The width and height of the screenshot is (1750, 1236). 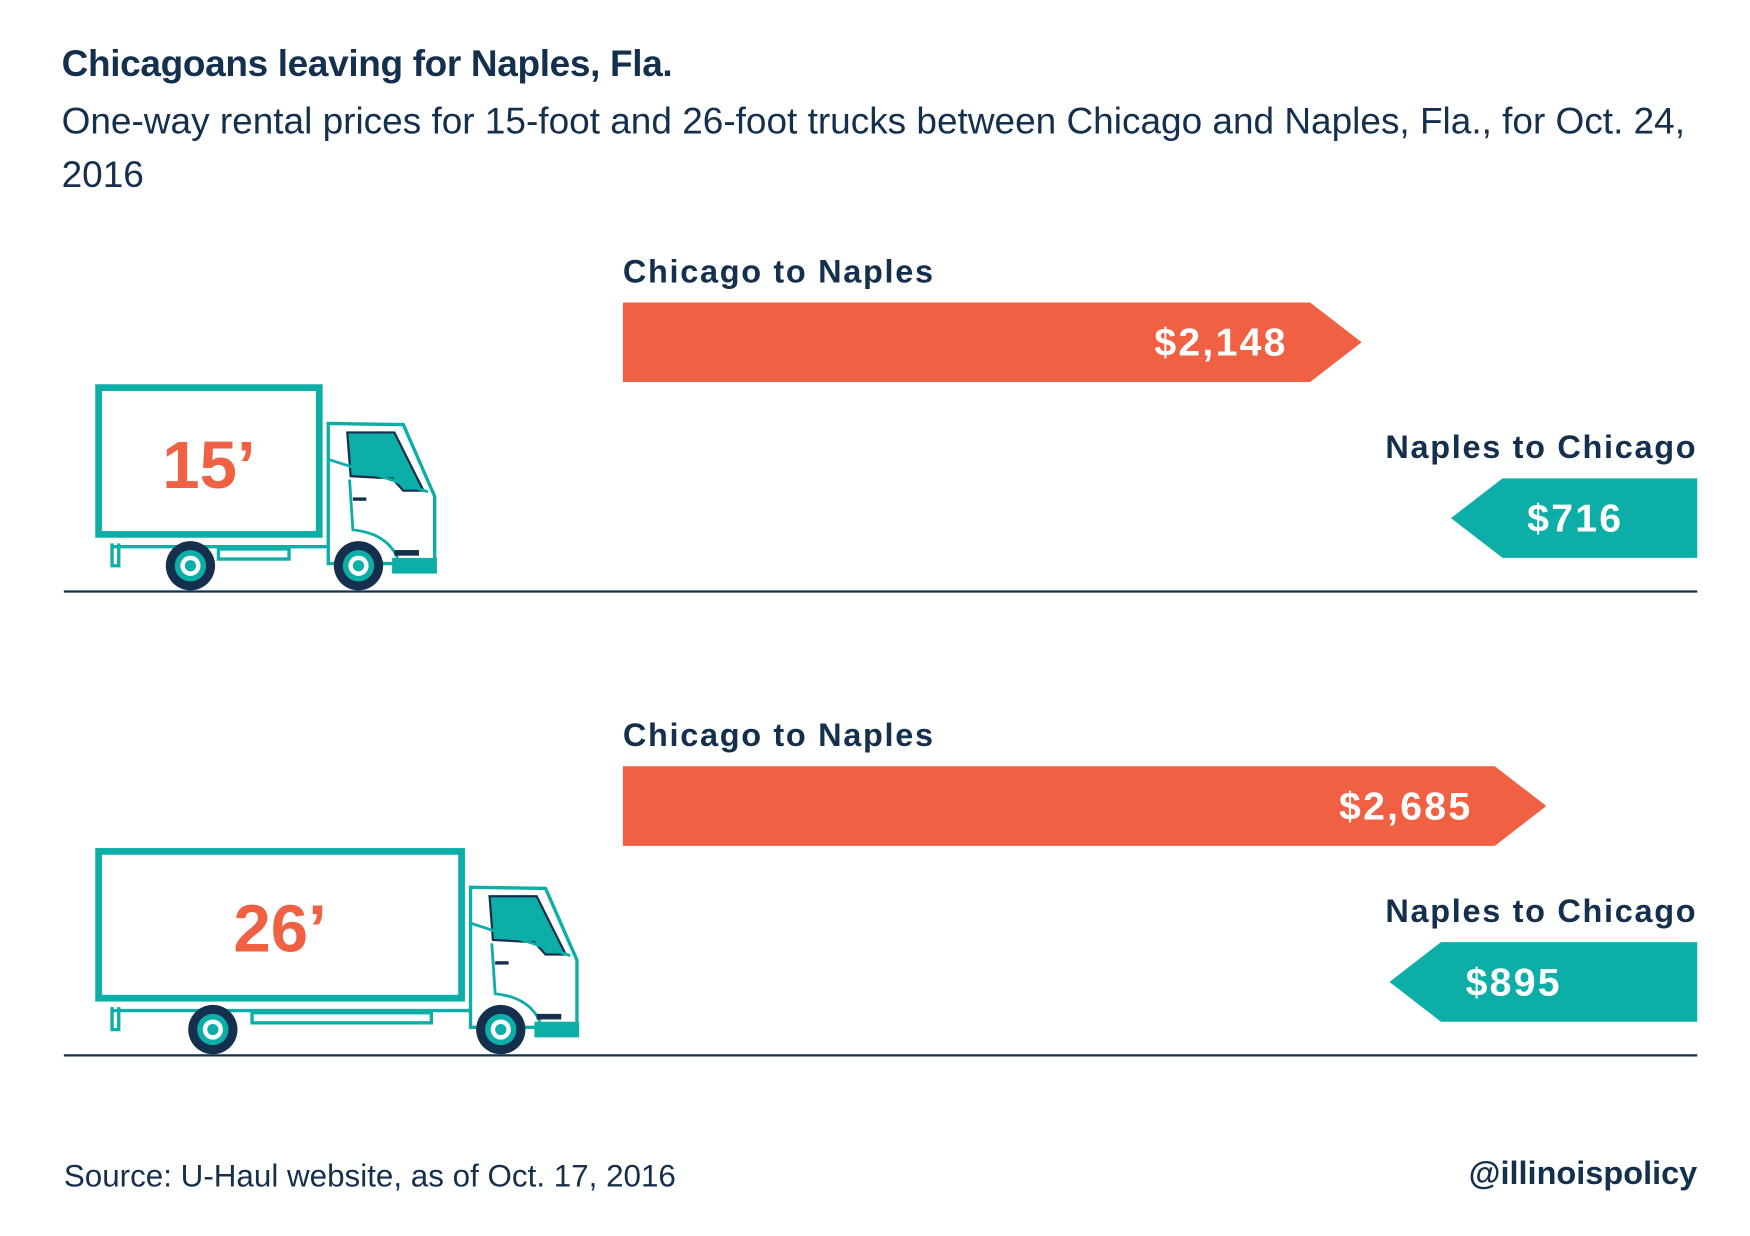 I want to click on social-handle: @illinoispolicy, so click(x=1583, y=1174).